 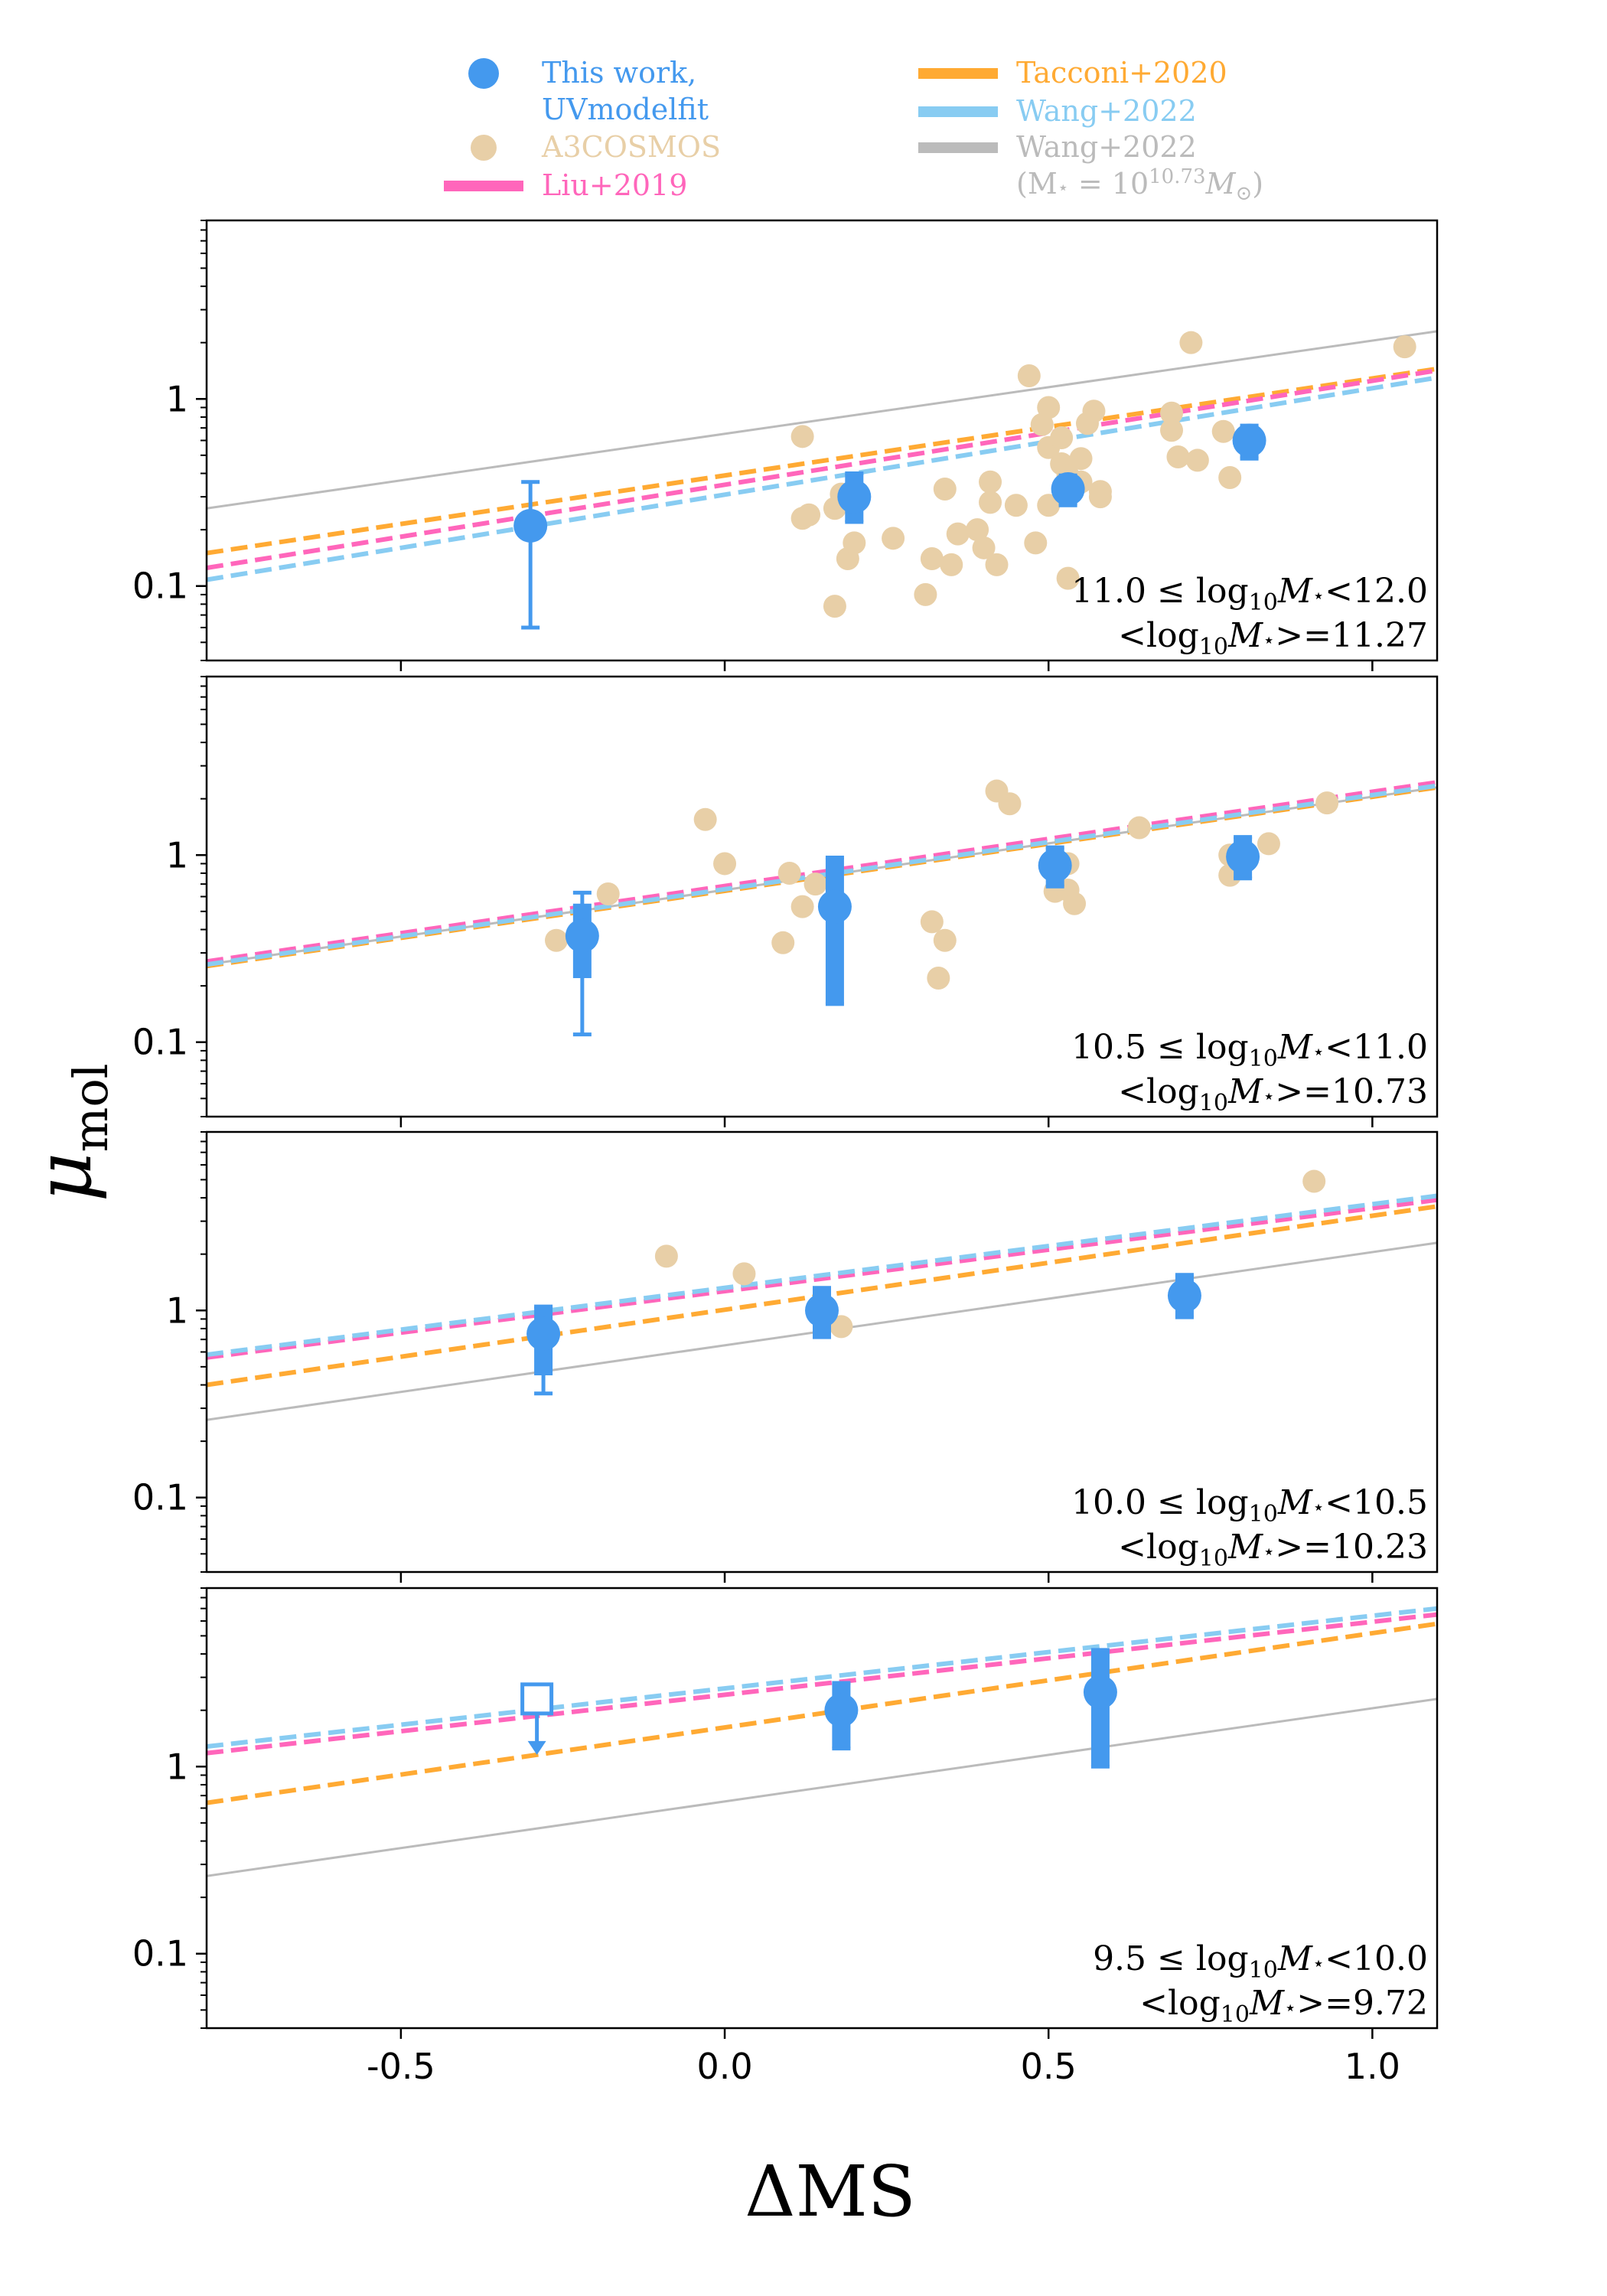 What do you see at coordinates (1114, 1502) in the screenshot?
I see `text-span: 10.0` at bounding box center [1114, 1502].